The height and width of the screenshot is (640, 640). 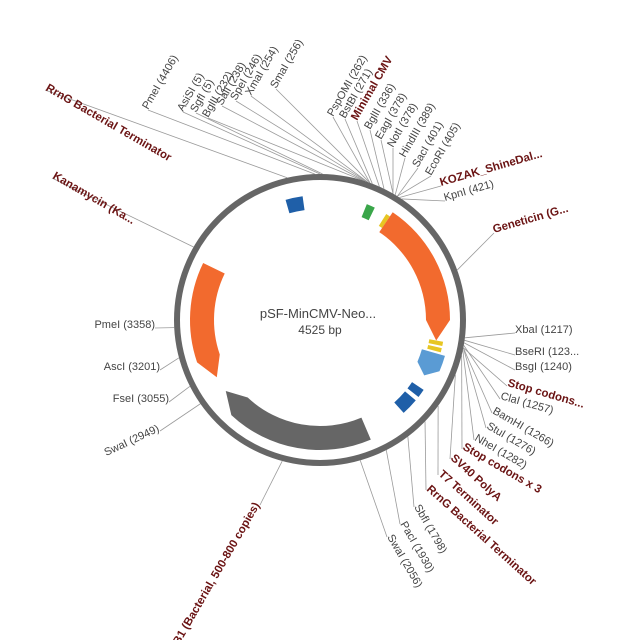 I want to click on label-fsei: FseI (3055), so click(x=141, y=399).